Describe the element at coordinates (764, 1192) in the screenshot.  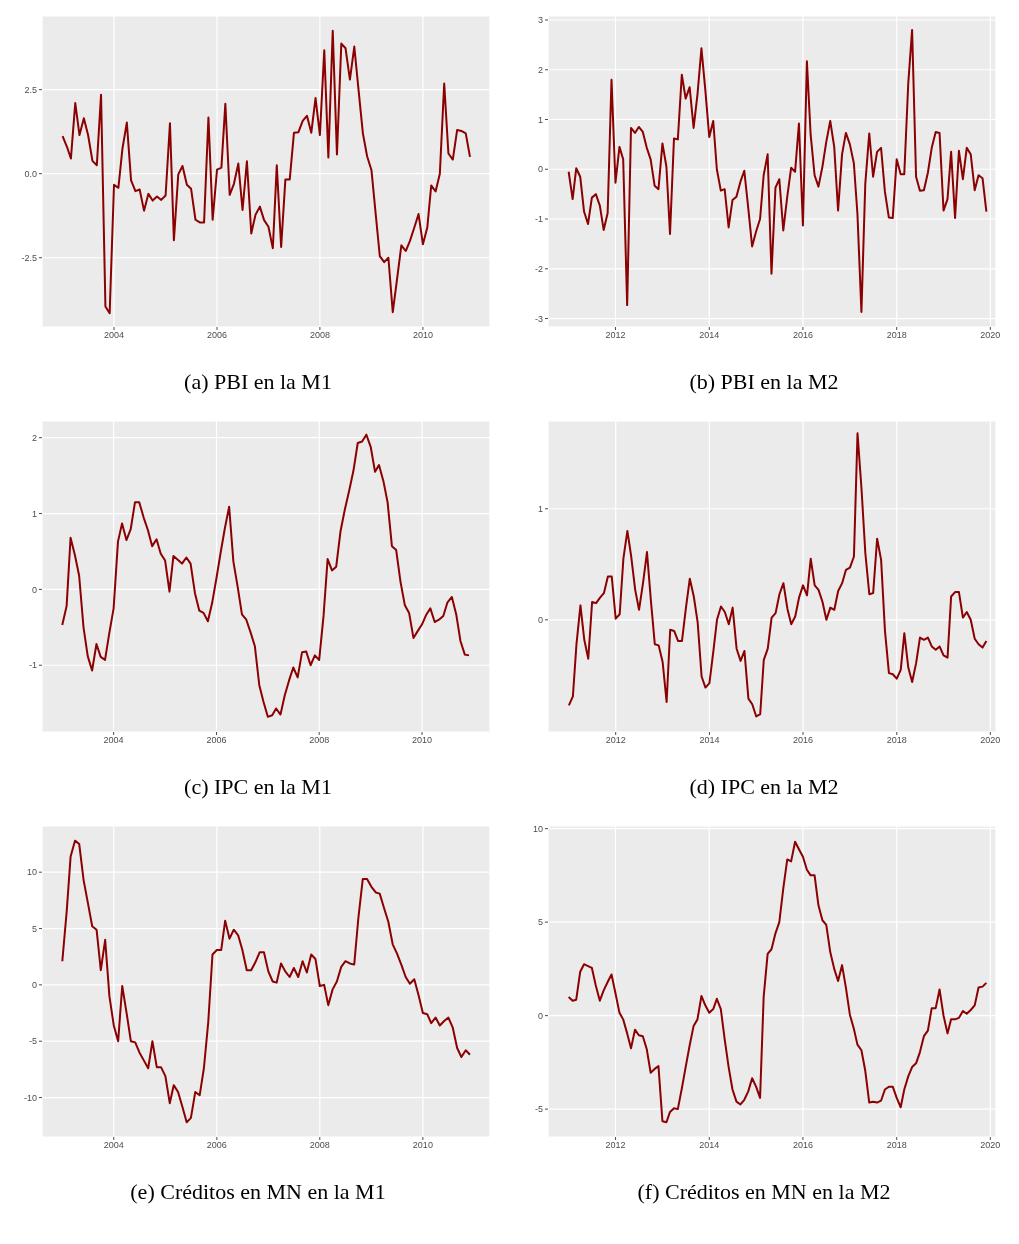
I see `text: (f) Créditos en MN en la M2` at that location.